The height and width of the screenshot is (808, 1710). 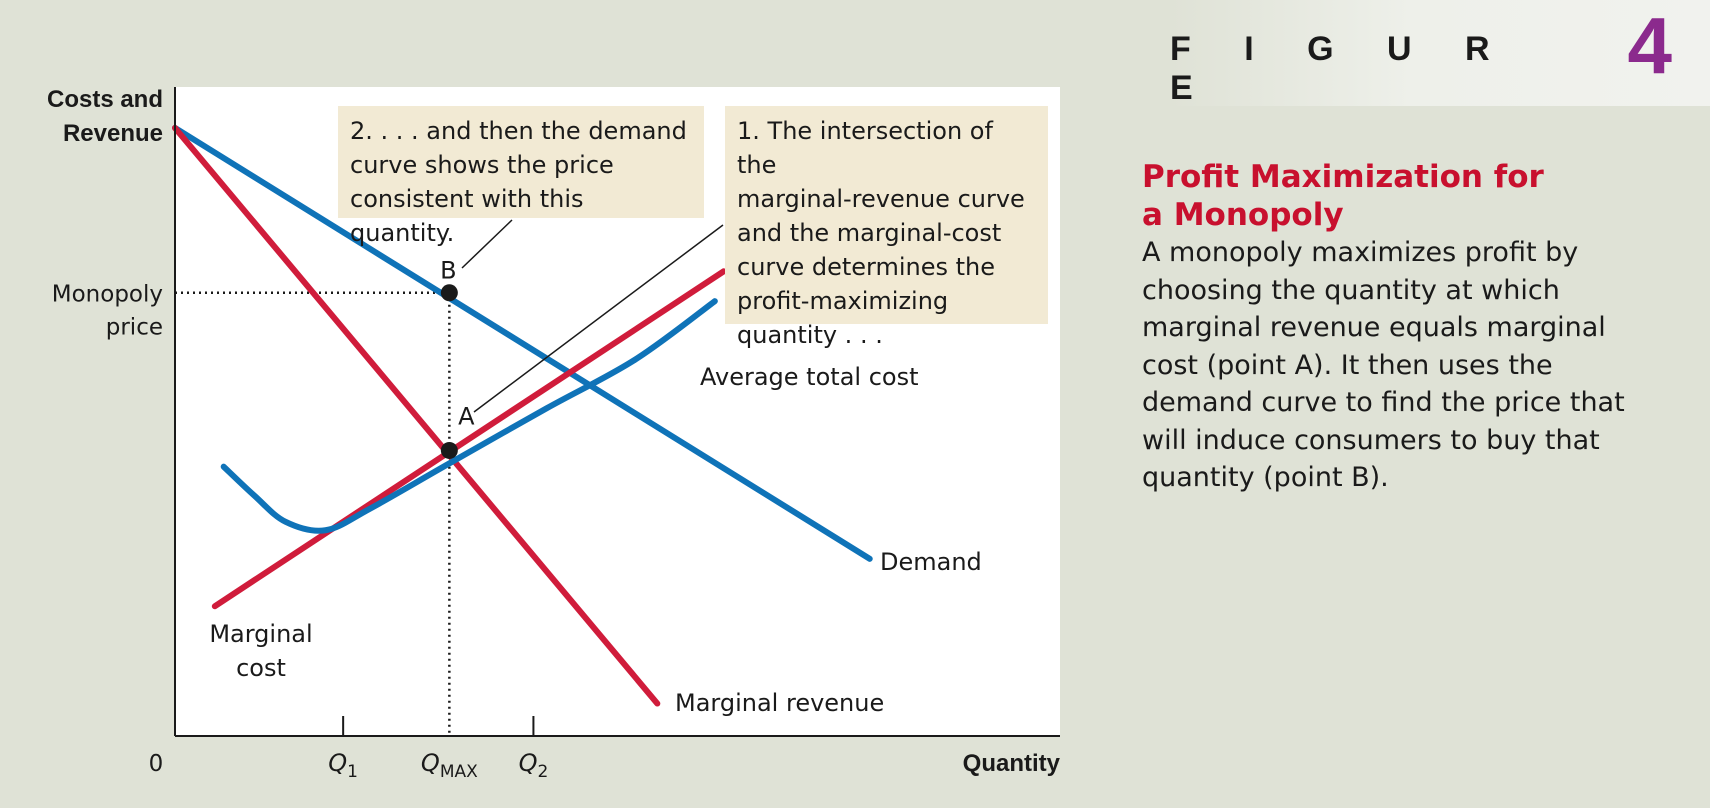 I want to click on point-a-label: A, so click(x=466, y=416).